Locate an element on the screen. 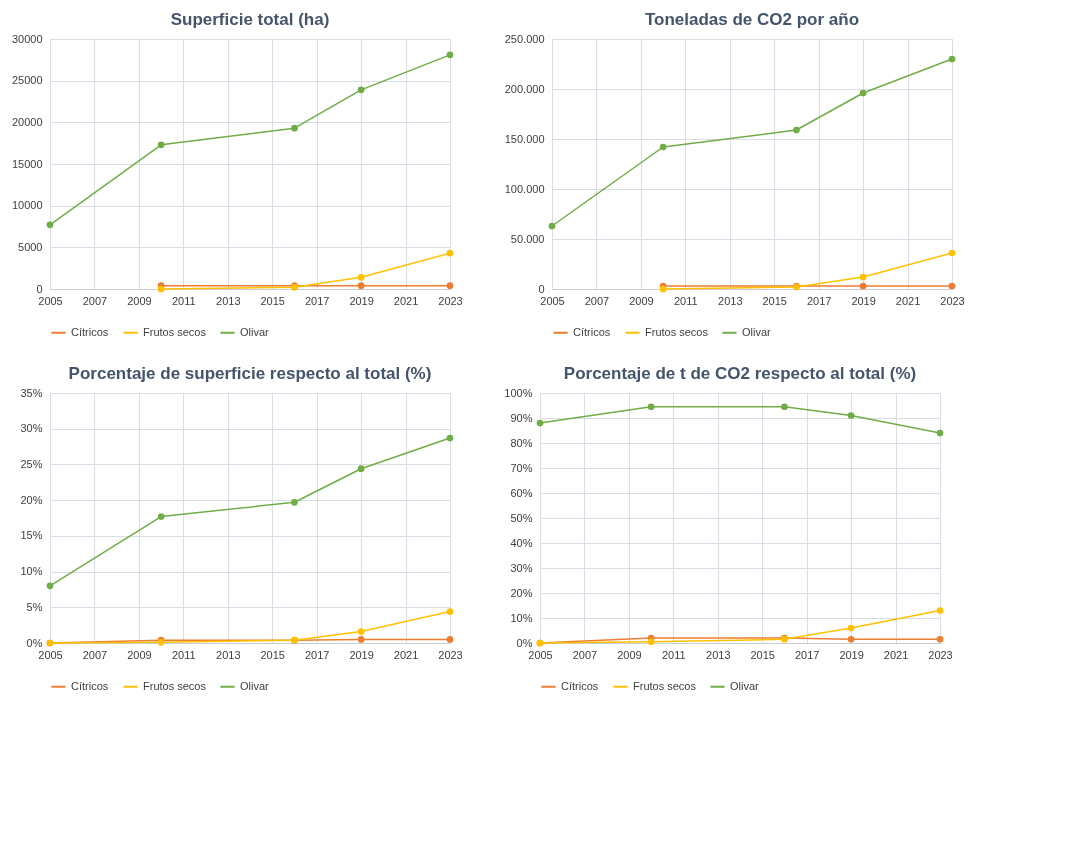  y-tick-label: 100% is located at coordinates (518, 392).